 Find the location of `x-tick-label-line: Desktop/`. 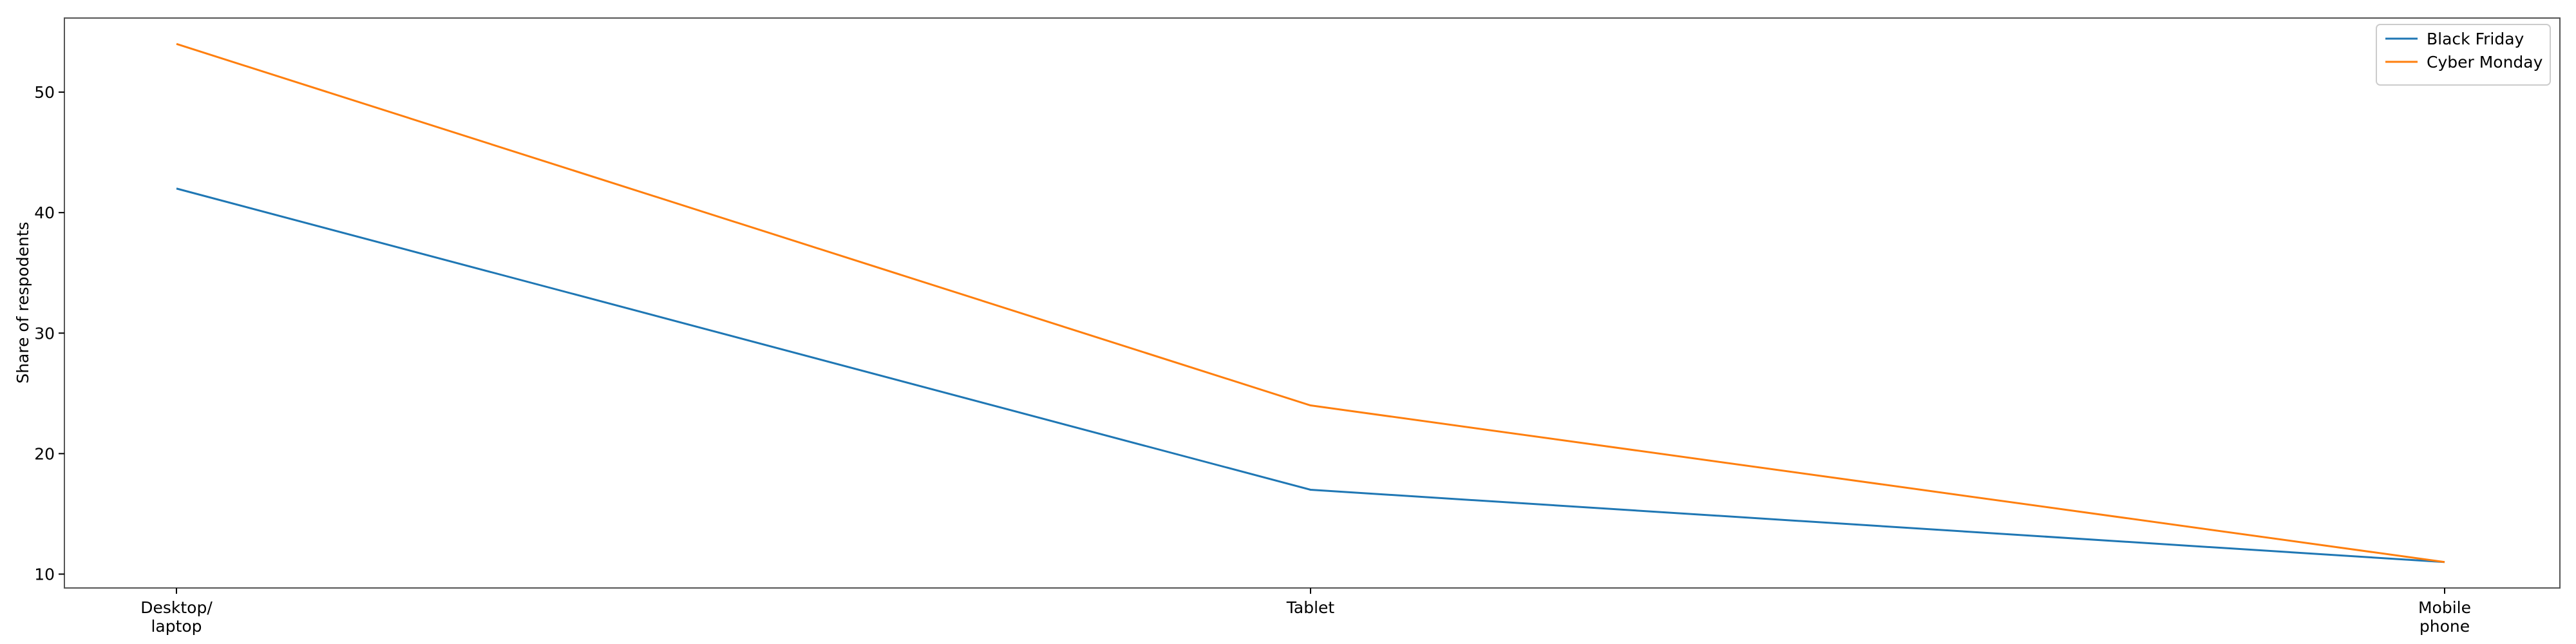

x-tick-label-line: Desktop/ is located at coordinates (176, 607).